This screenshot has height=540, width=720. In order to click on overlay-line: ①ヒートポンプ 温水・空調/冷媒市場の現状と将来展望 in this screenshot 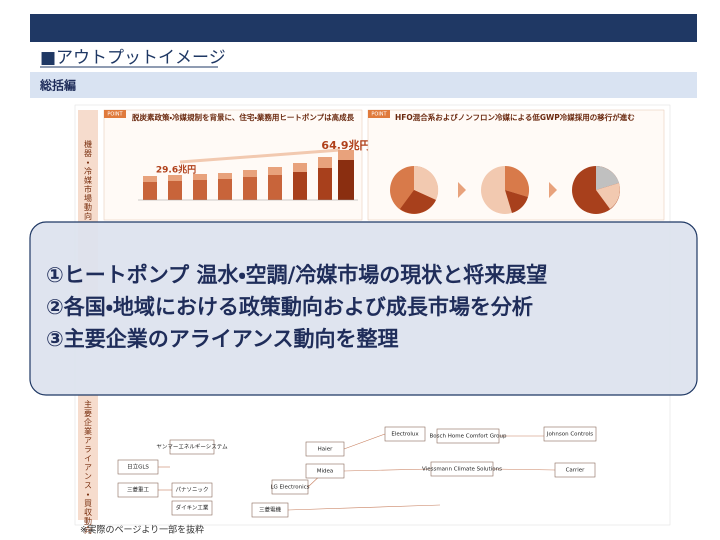, I will do `click(296, 275)`.